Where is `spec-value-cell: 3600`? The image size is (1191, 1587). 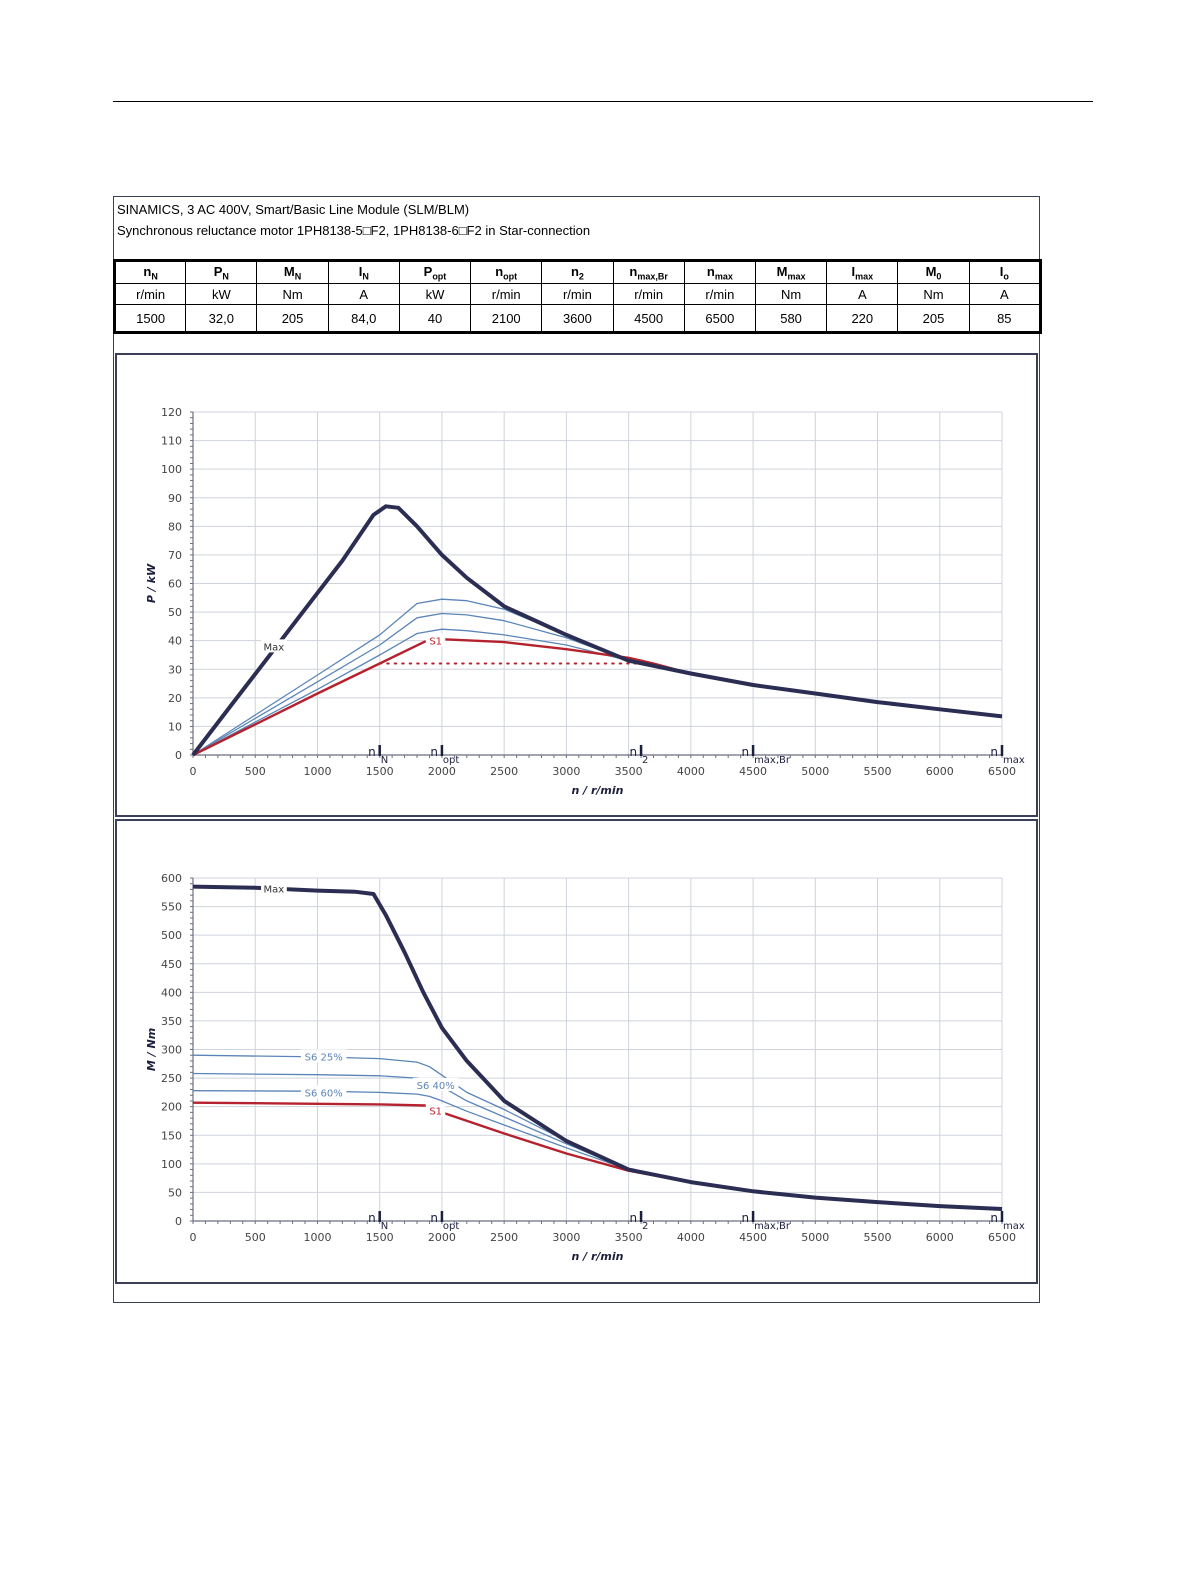 spec-value-cell: 3600 is located at coordinates (577, 318).